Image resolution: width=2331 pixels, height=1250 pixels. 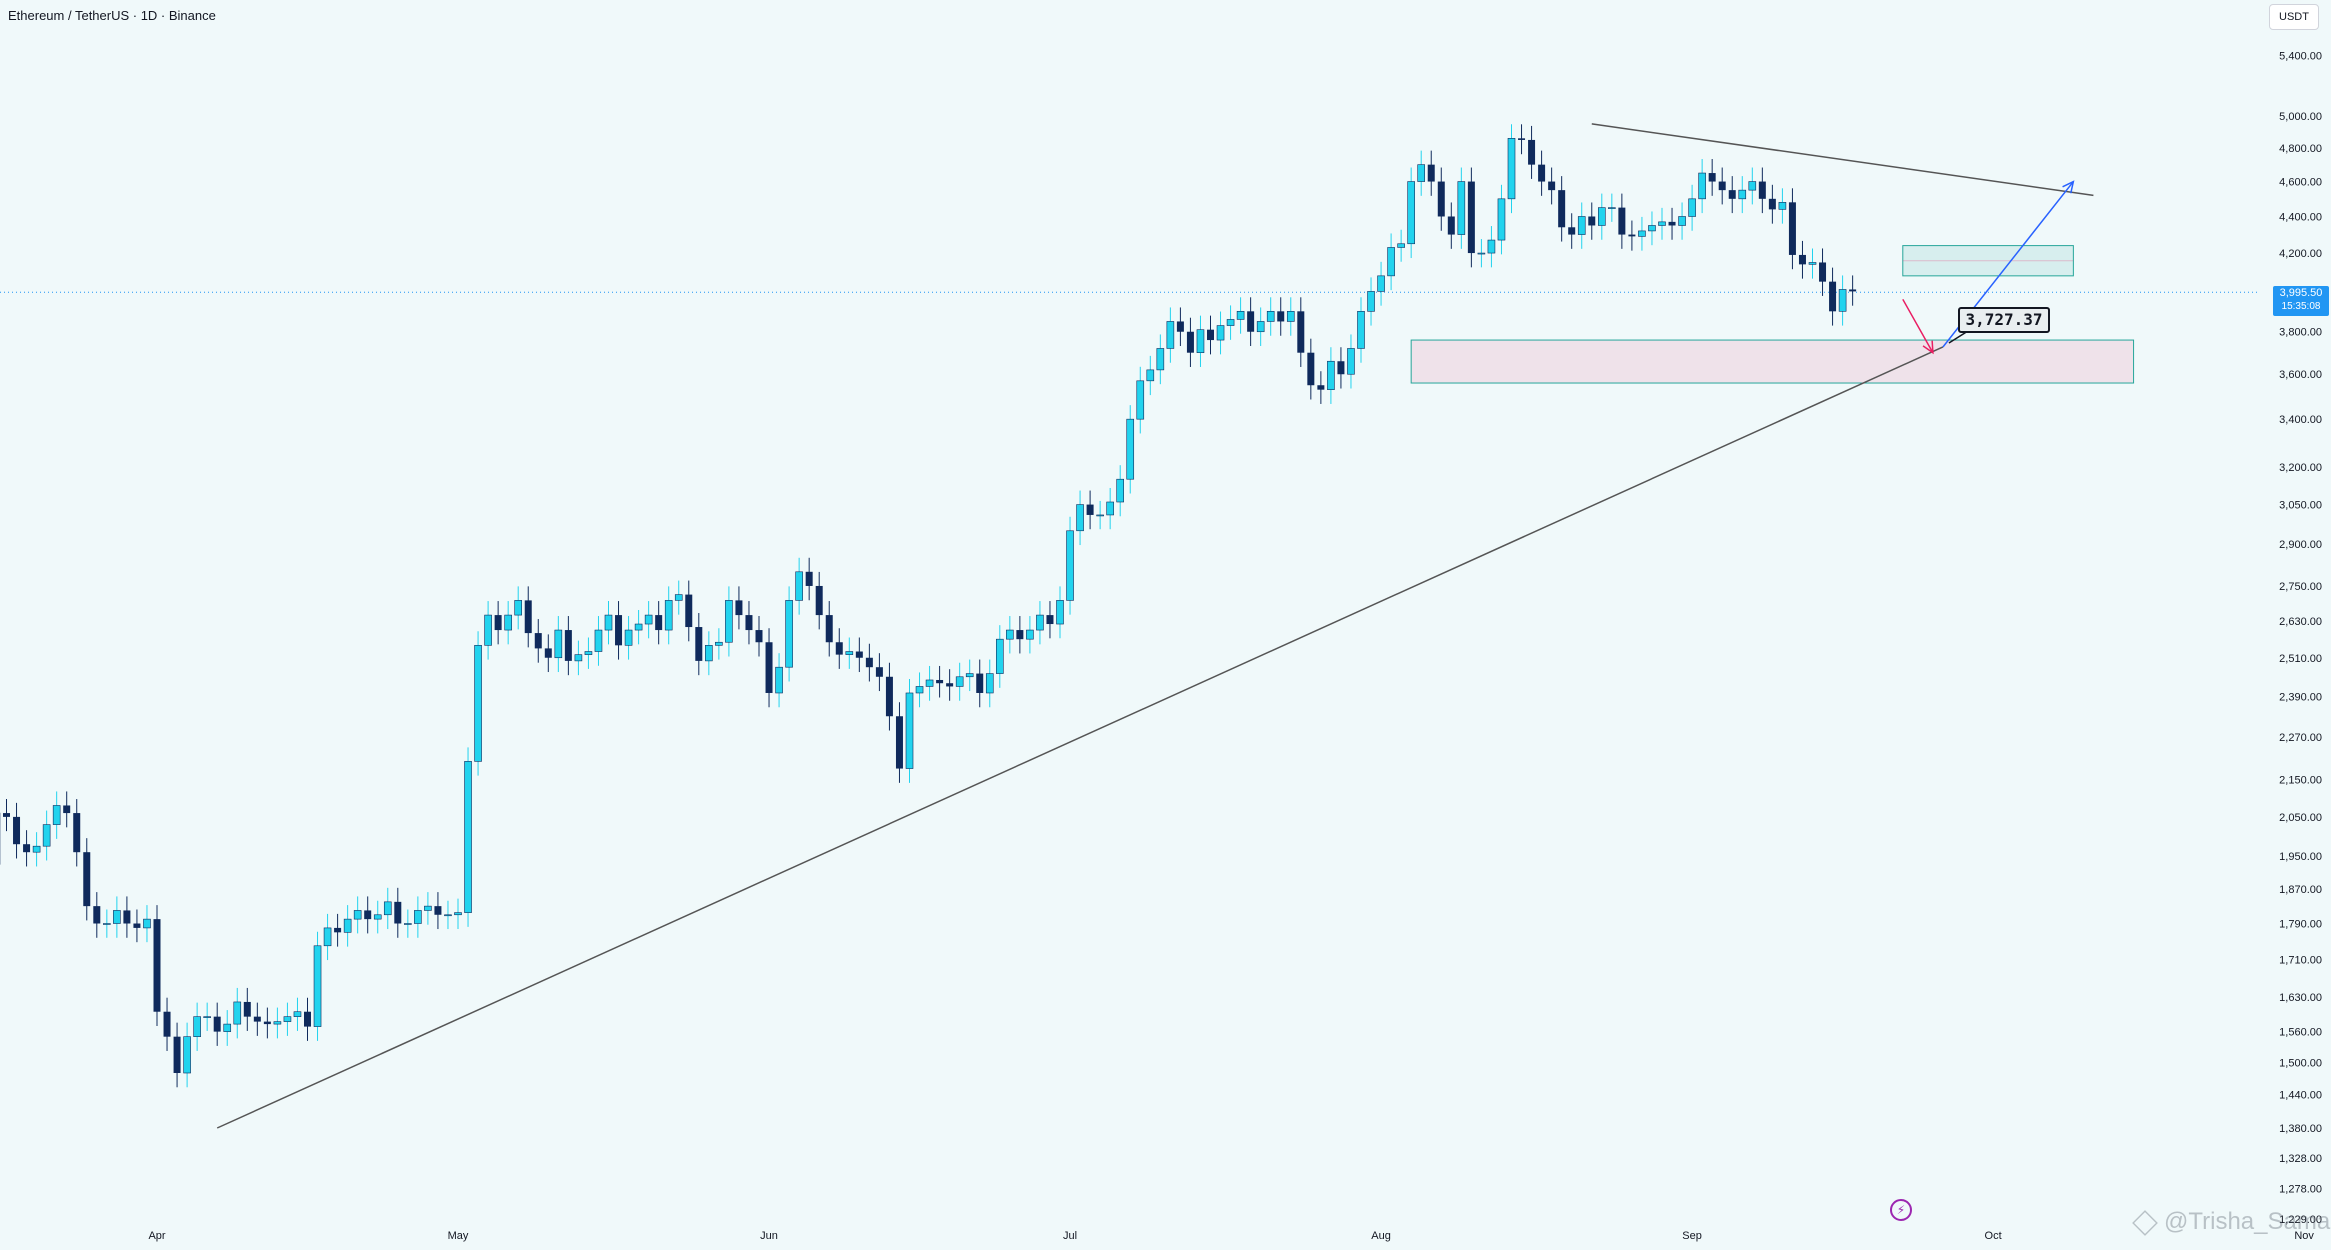 What do you see at coordinates (1842, 160) in the screenshot?
I see `descending-trendline` at bounding box center [1842, 160].